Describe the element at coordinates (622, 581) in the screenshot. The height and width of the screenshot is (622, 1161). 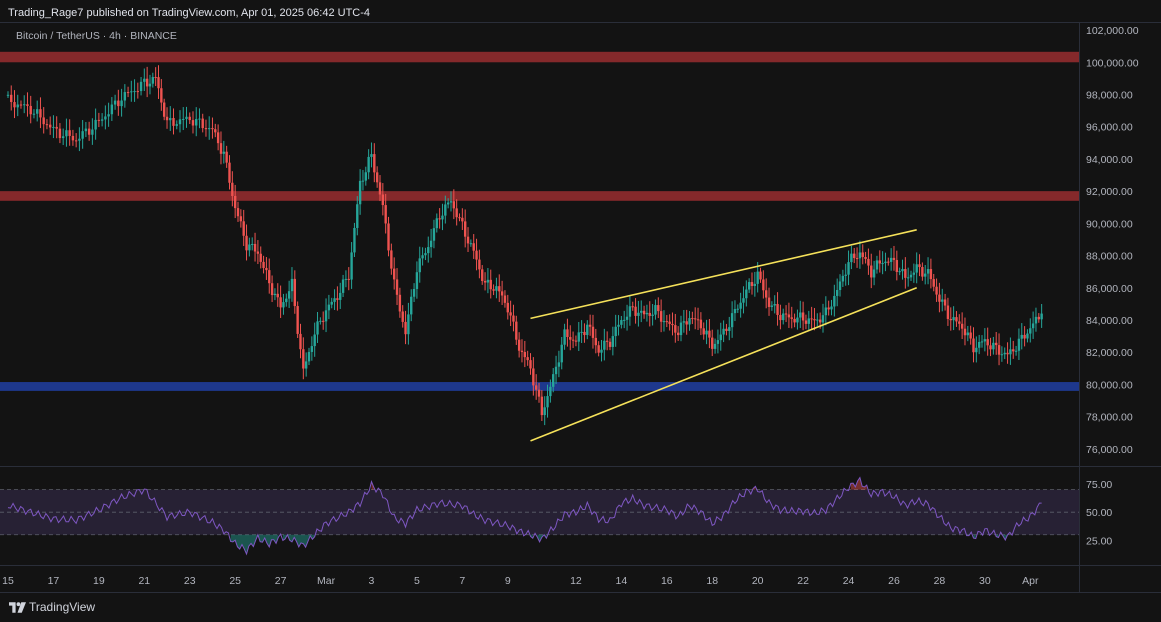
I see `time-tick-label: 14` at that location.